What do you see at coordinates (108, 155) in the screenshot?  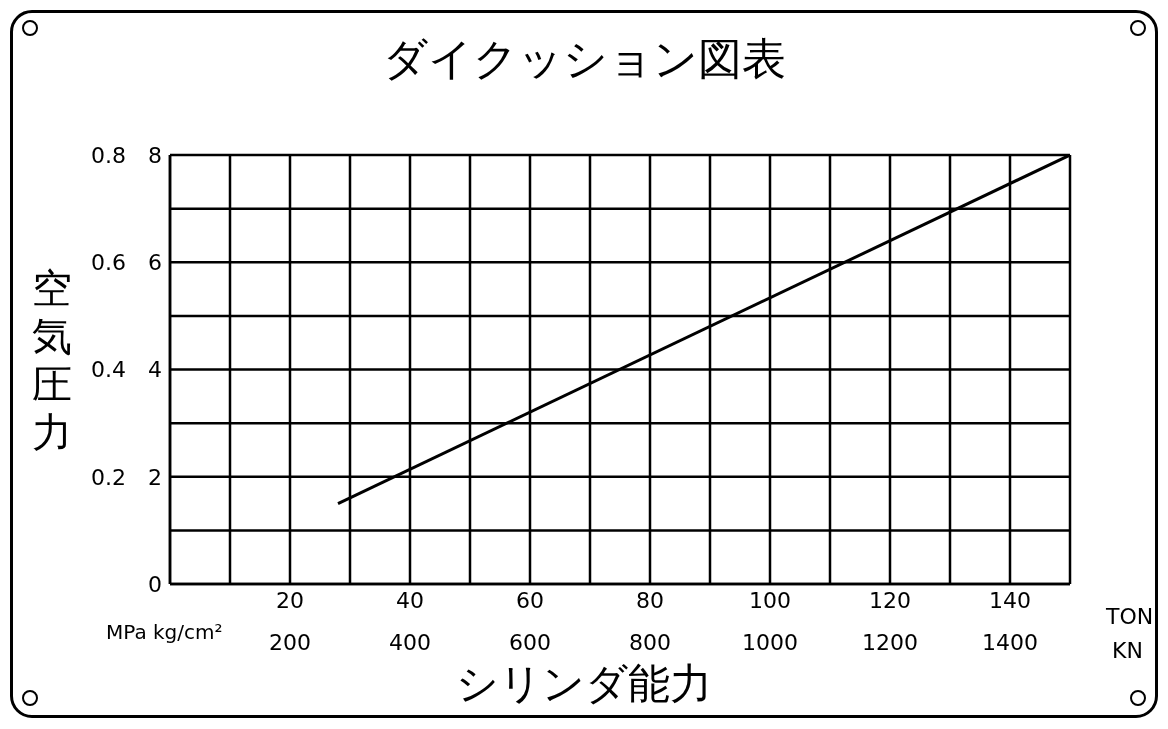 I see `y-tick-label: 0.8` at bounding box center [108, 155].